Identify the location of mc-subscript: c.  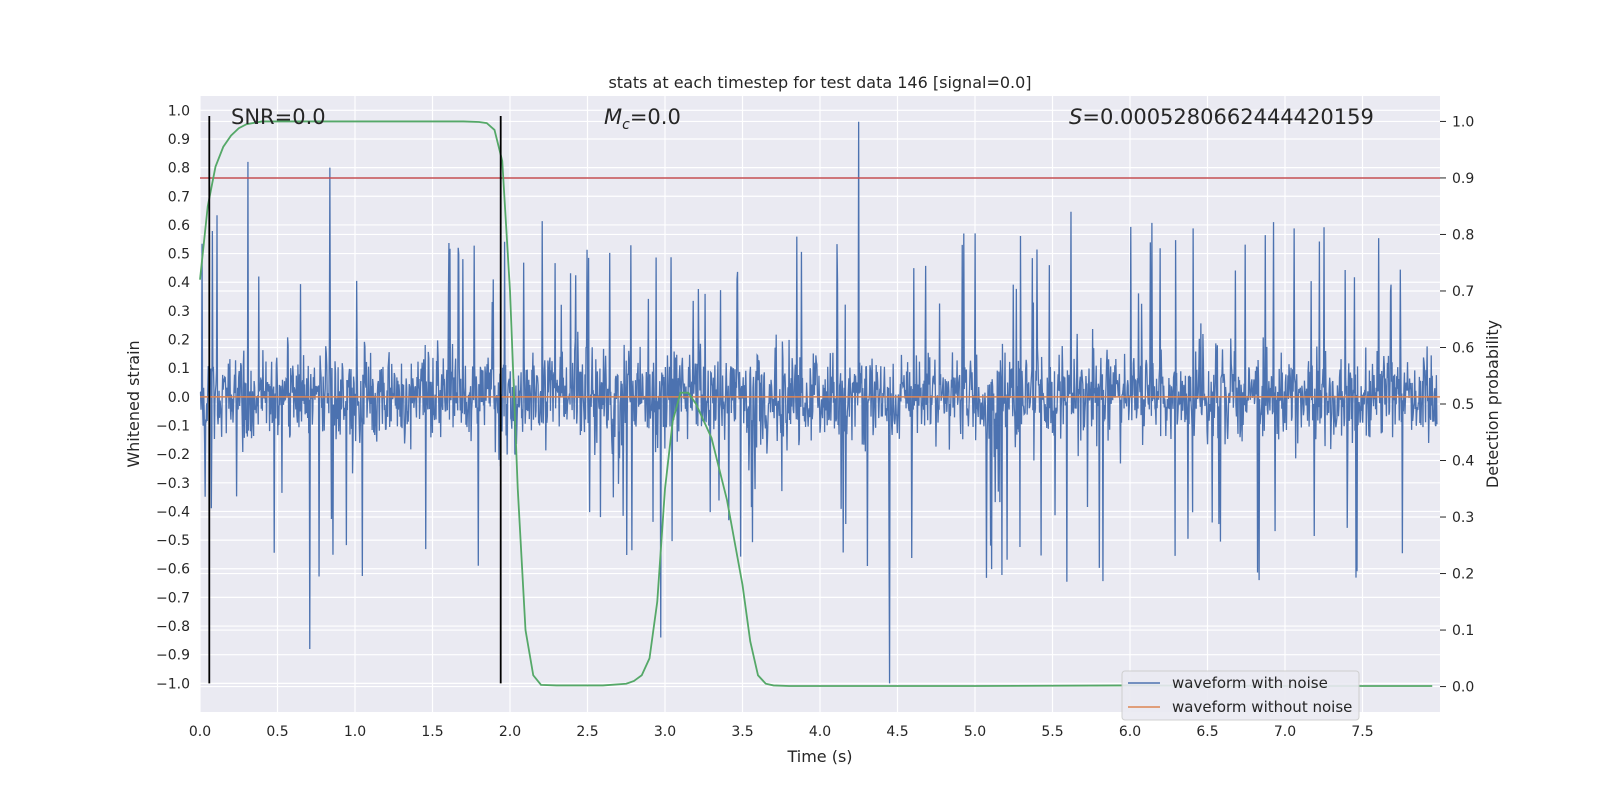
(626, 125).